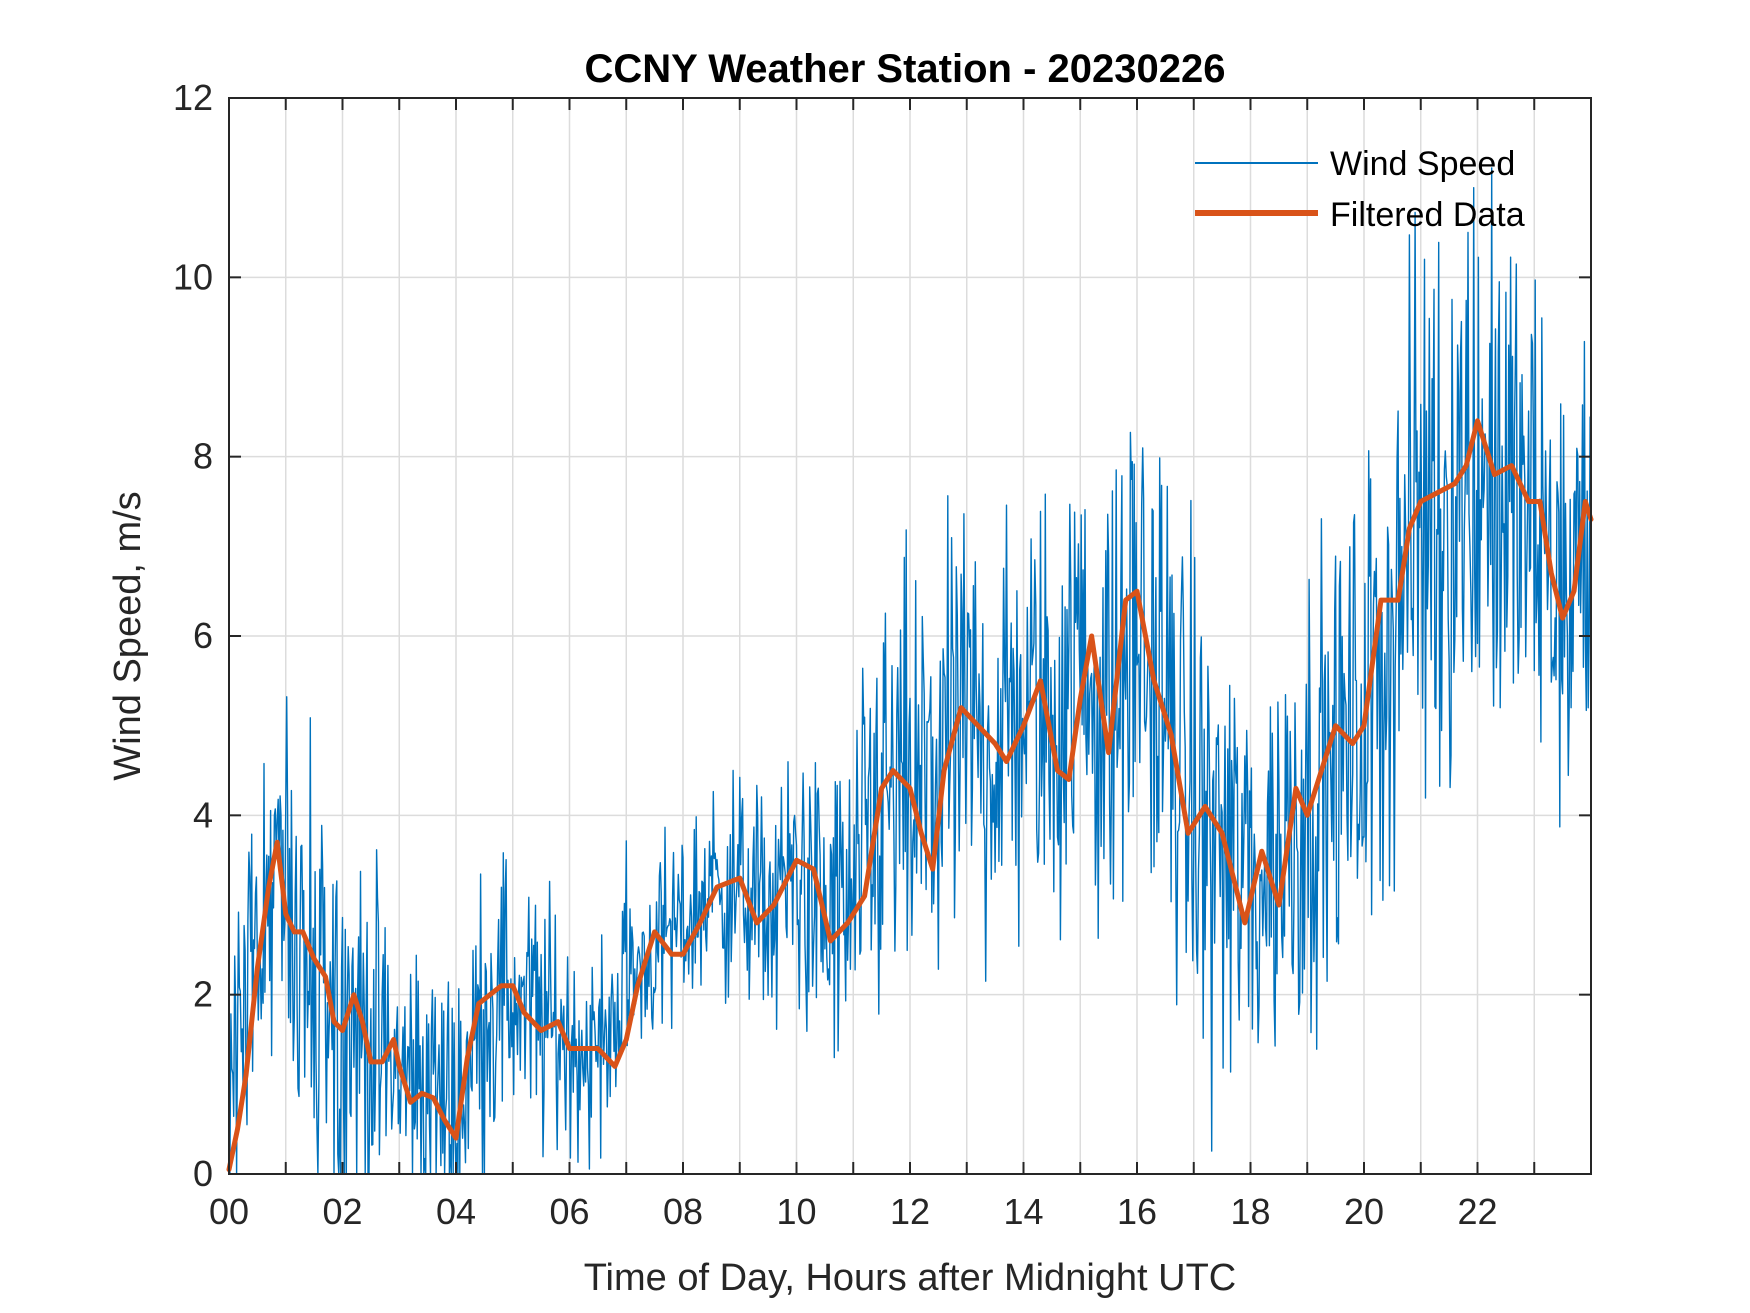  What do you see at coordinates (229, 1211) in the screenshot?
I see `x-tick-label: 00` at bounding box center [229, 1211].